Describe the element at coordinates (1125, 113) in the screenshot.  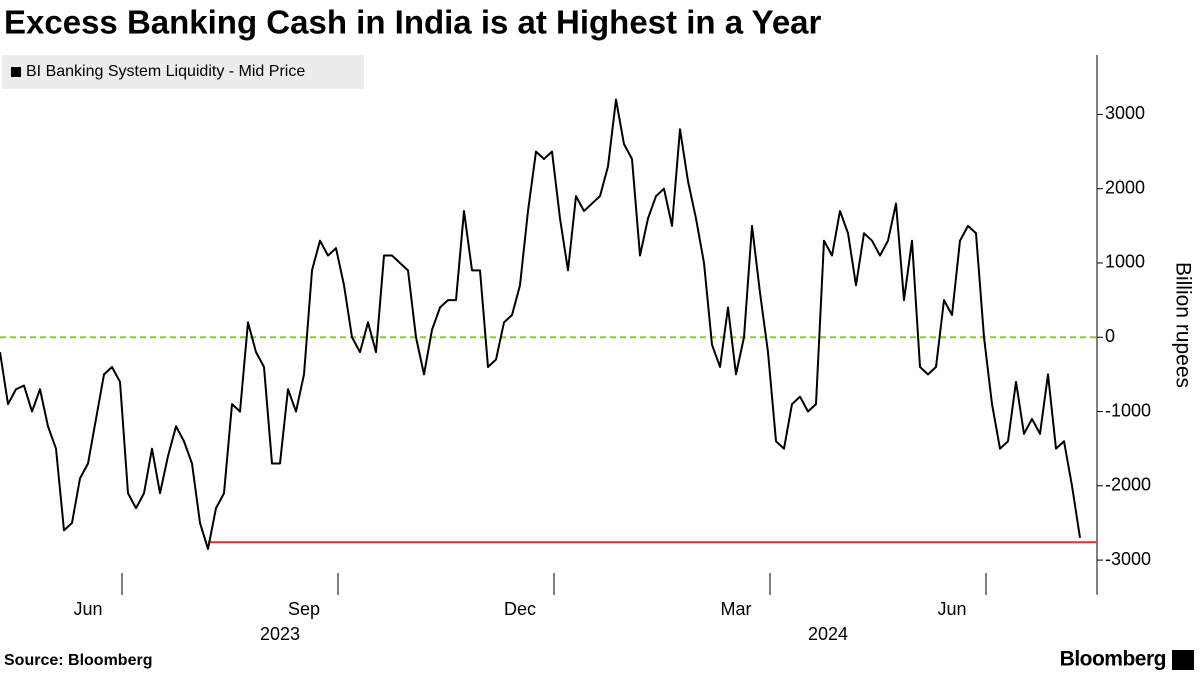
I see `y-tick-label: 3000` at that location.